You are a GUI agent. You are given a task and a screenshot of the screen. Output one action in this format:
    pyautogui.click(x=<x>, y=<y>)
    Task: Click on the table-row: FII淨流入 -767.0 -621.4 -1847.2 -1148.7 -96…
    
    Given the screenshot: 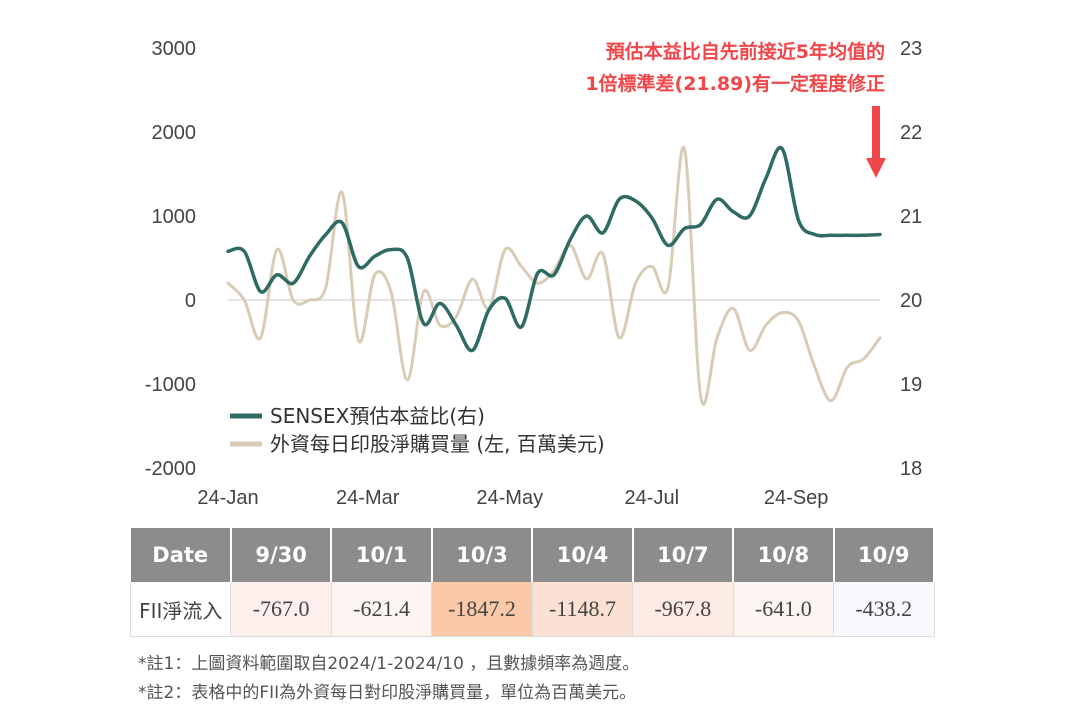 What is the action you would take?
    pyautogui.click(x=532, y=609)
    